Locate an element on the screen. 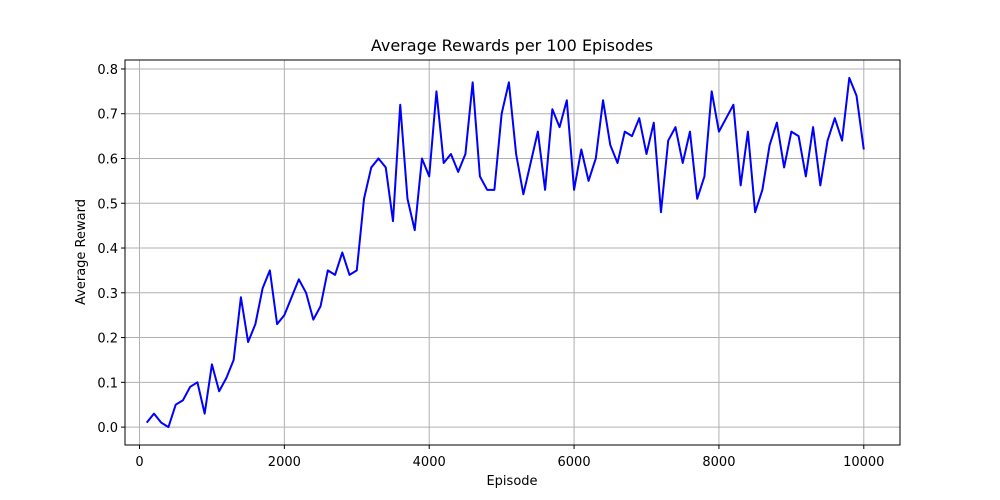 The image size is (1000, 500). x-tick-label: 8000 is located at coordinates (718, 462).